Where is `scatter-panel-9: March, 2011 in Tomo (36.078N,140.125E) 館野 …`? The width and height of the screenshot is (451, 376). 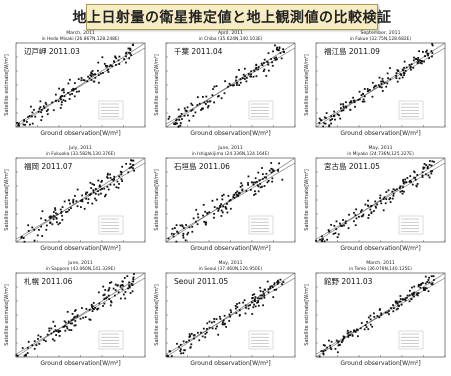
scatter-panel-9: March, 2011 in Tomo (36.078N,140.125E) 館野 … is located at coordinates (375, 314).